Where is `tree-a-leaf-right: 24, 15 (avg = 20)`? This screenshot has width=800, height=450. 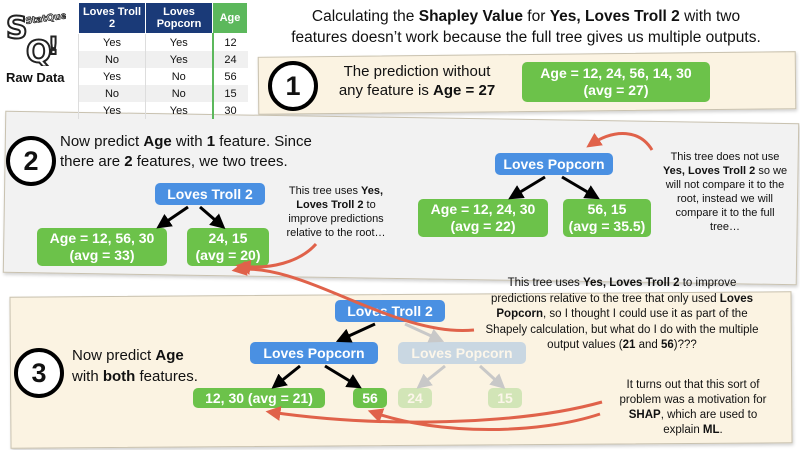 tree-a-leaf-right: 24, 15 (avg = 20) is located at coordinates (228, 247).